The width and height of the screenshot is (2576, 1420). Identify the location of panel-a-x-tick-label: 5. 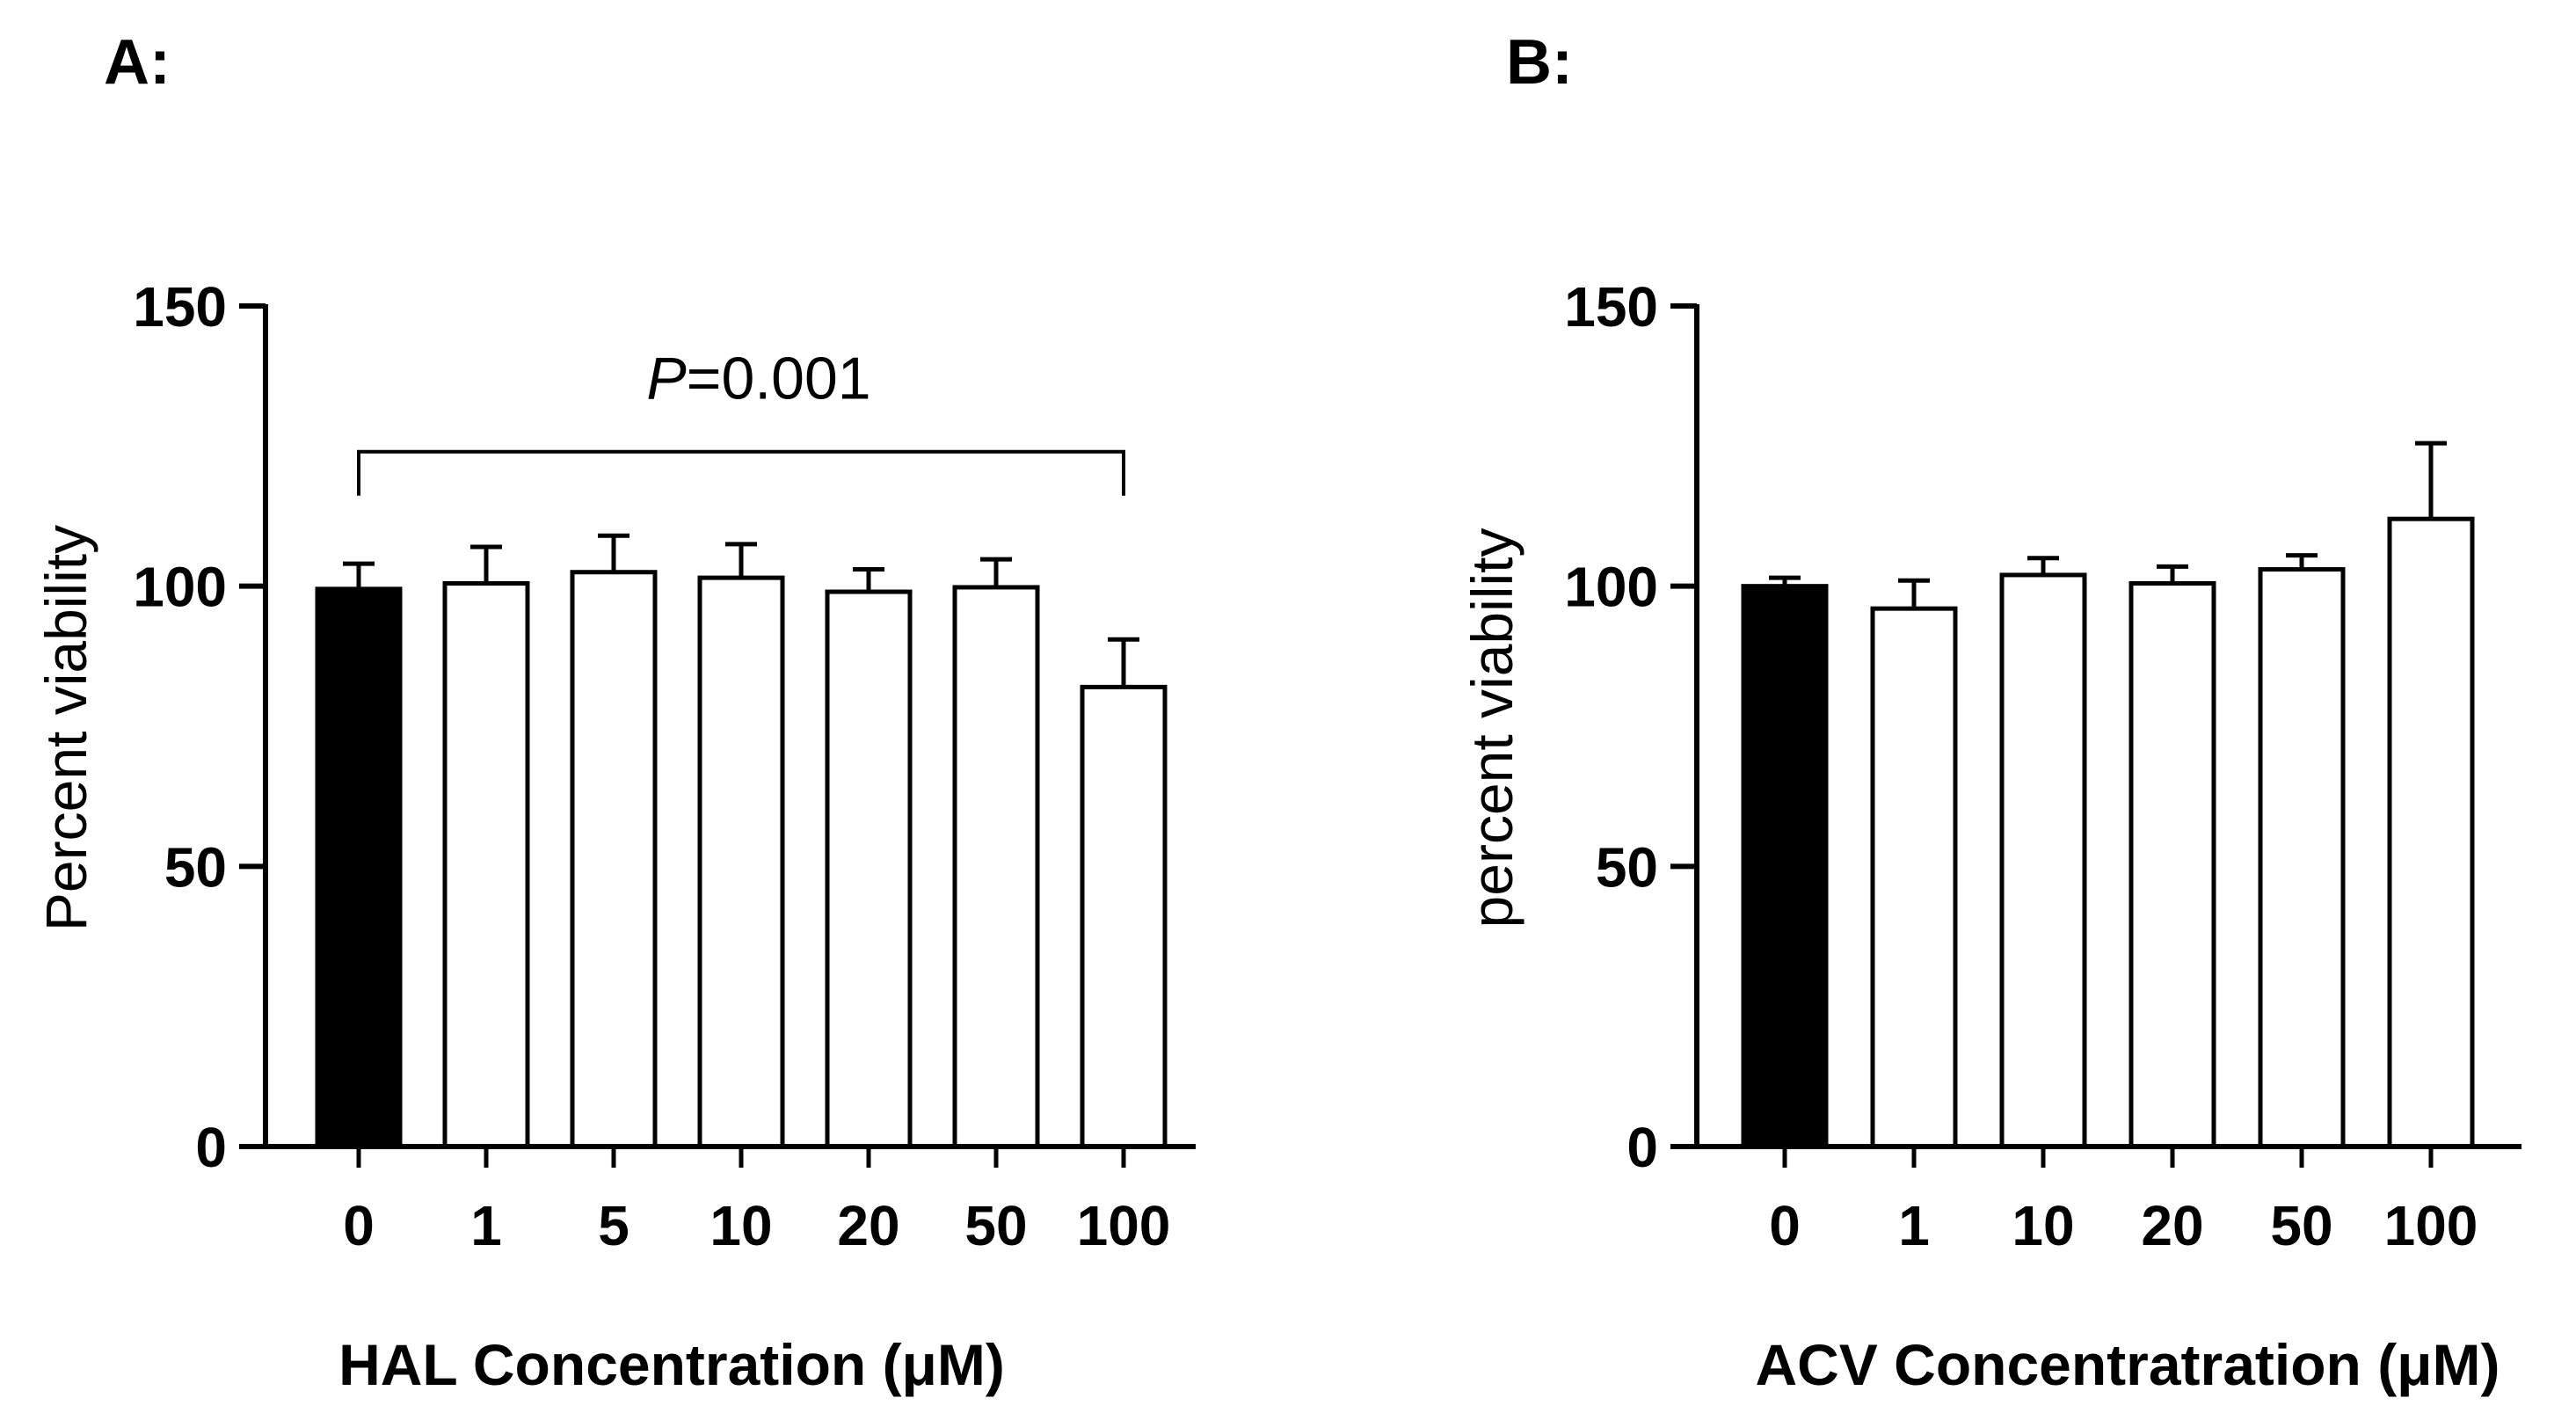
(613, 1225).